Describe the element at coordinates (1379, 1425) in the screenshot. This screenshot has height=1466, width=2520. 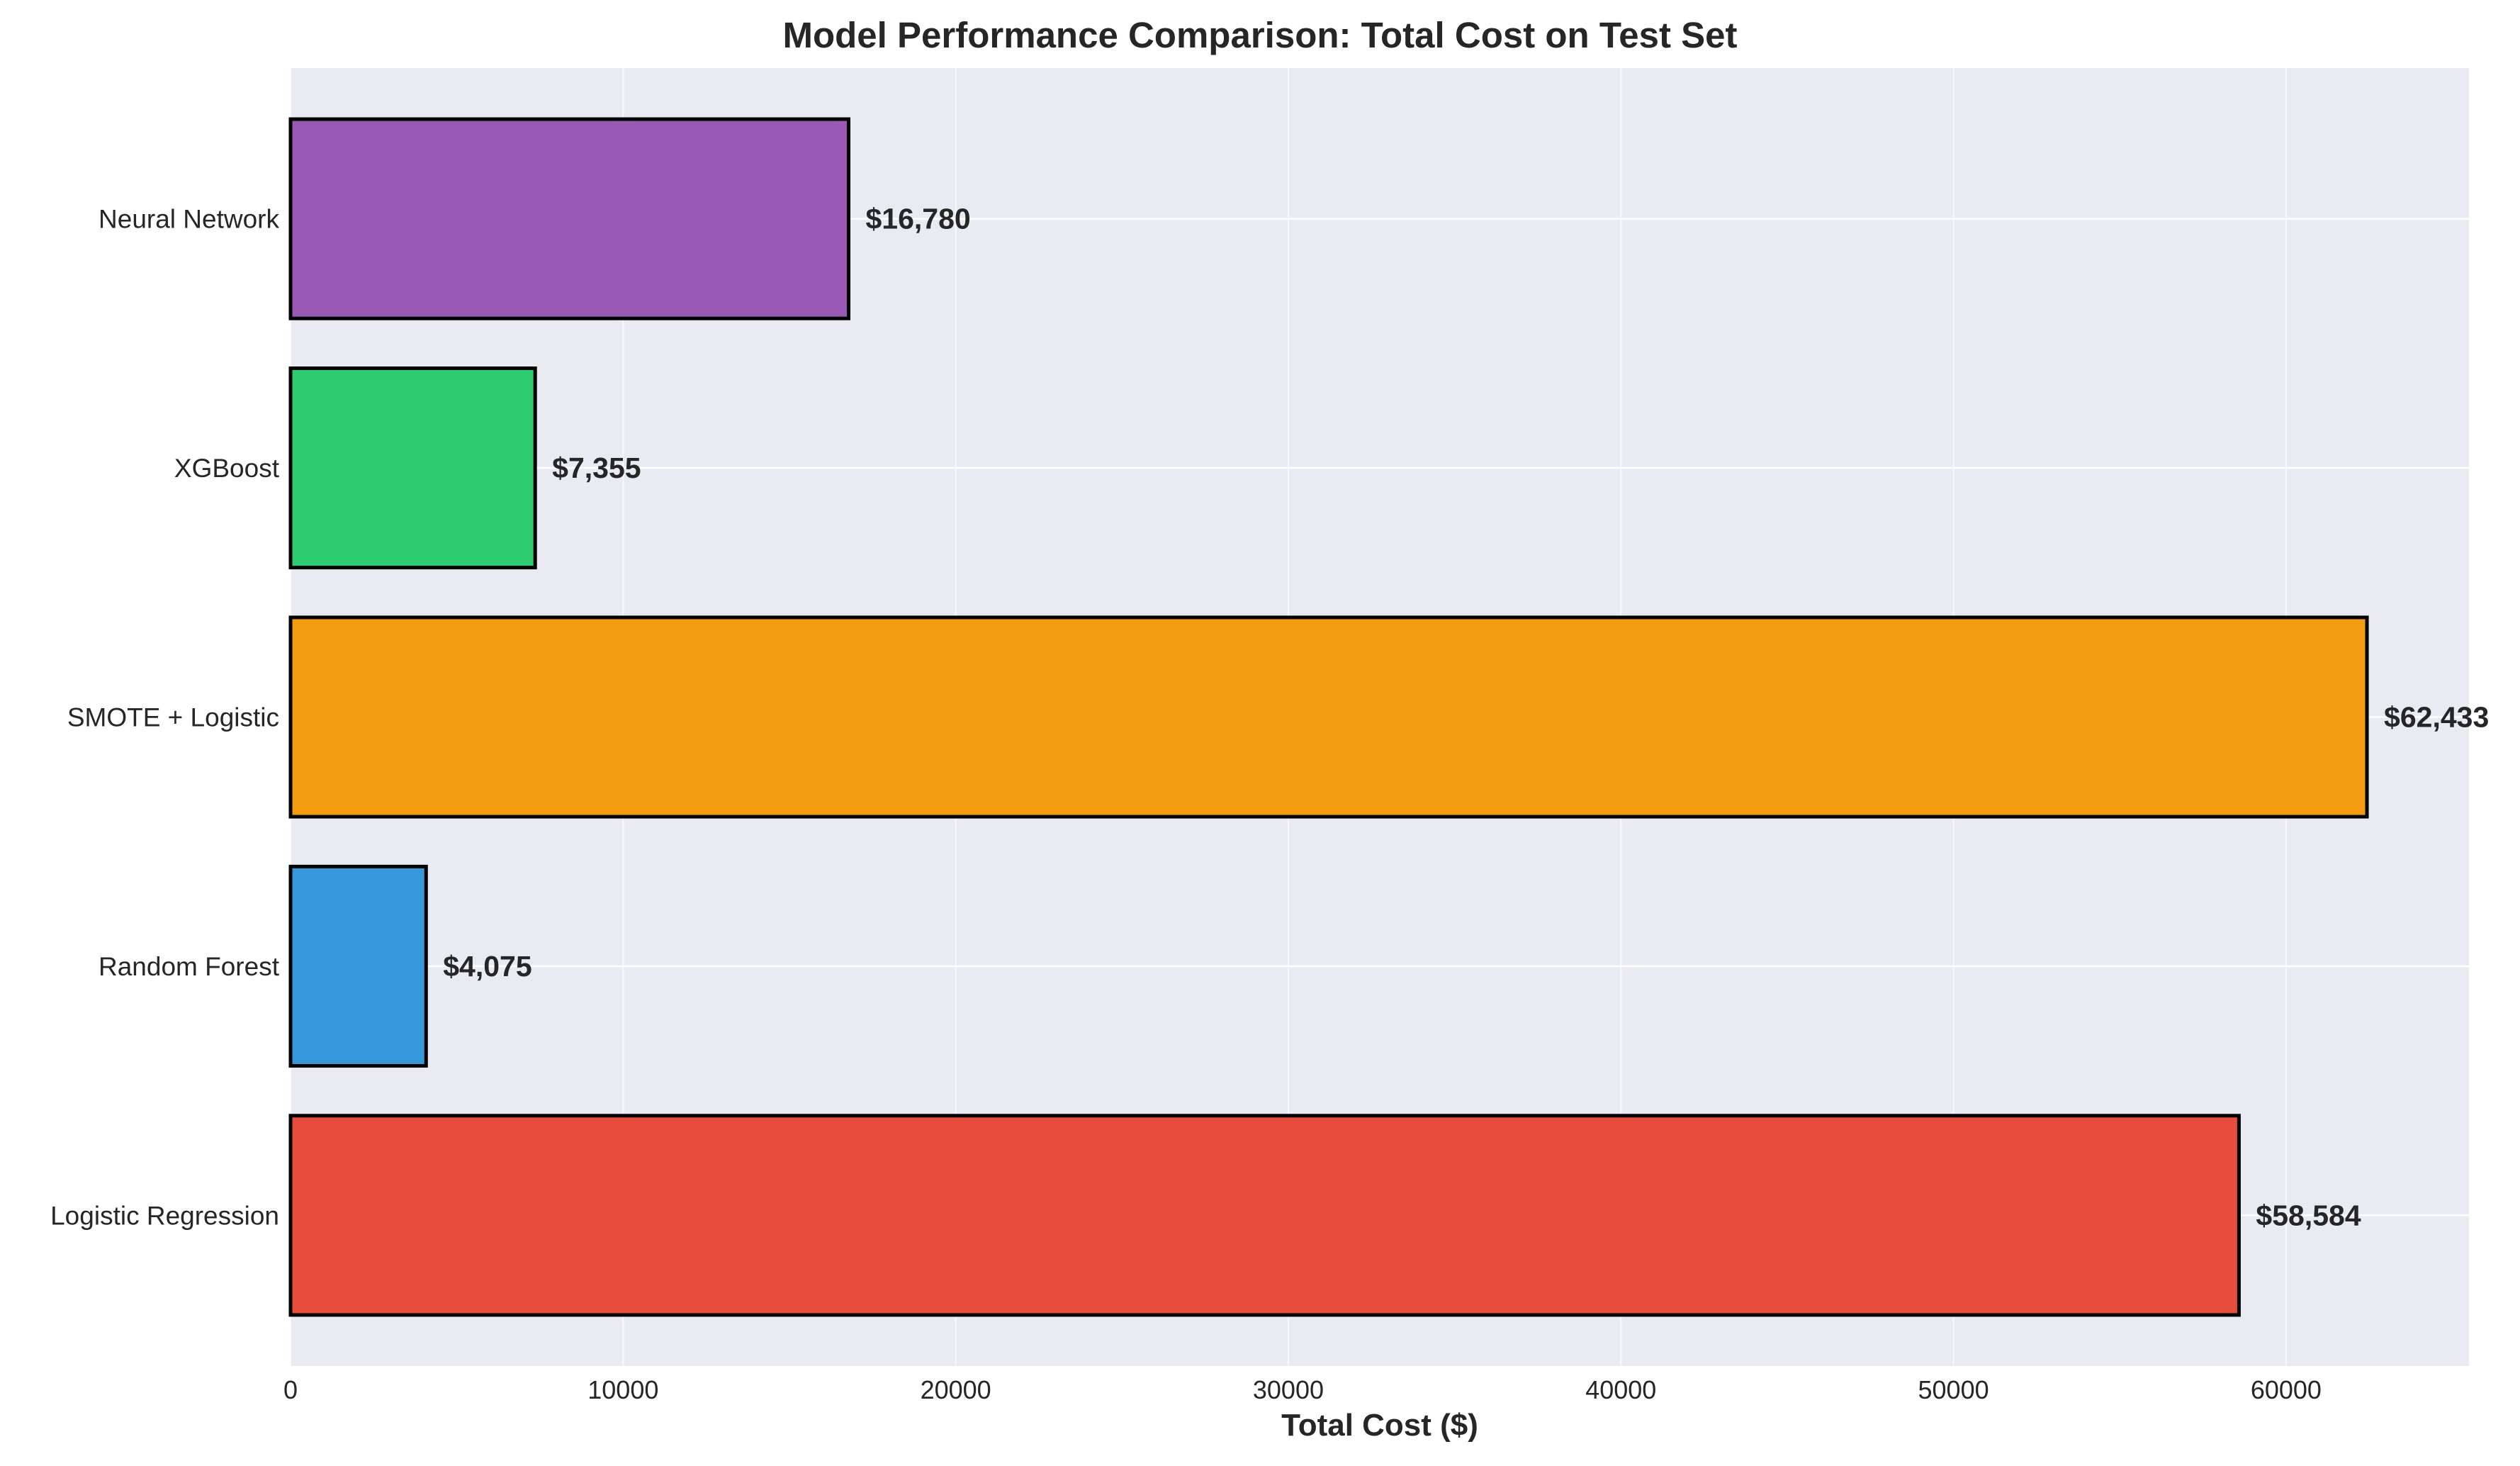
I see `x-axis-label: Total Cost ($)` at that location.